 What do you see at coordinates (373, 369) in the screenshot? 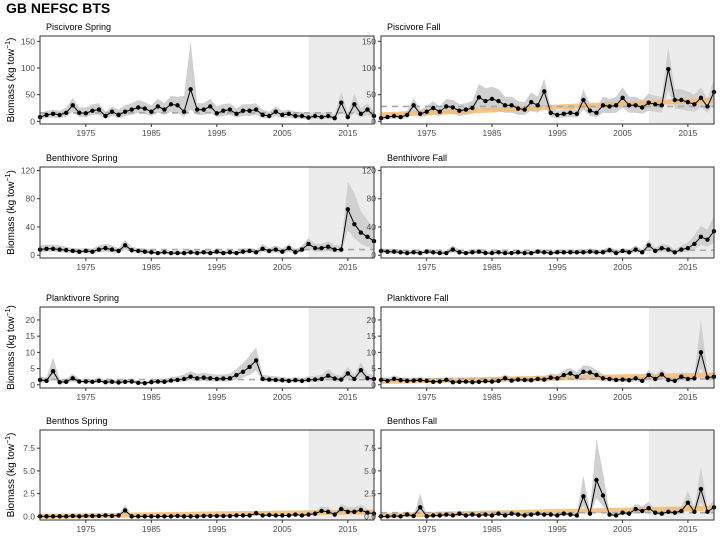
I see `y-tick-label: 5` at bounding box center [373, 369].